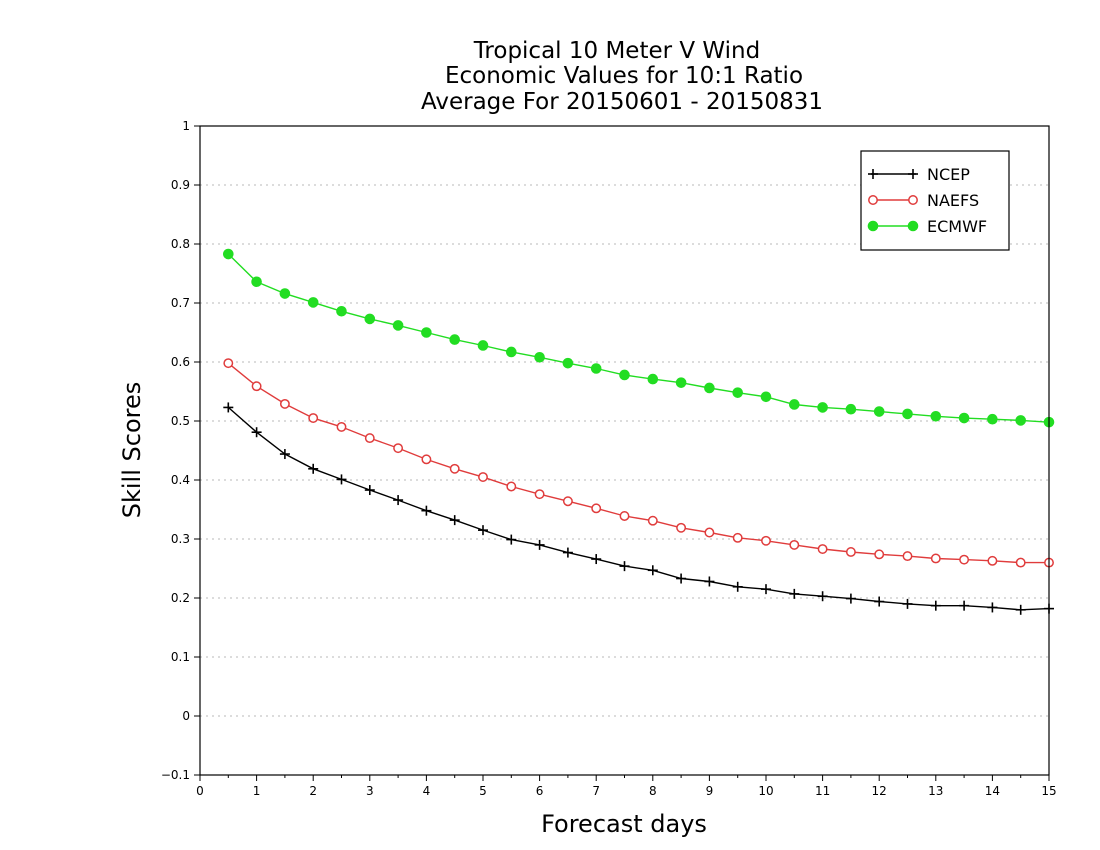 This screenshot has height=850, width=1100. I want to click on y-tick-label: 0, so click(186, 716).